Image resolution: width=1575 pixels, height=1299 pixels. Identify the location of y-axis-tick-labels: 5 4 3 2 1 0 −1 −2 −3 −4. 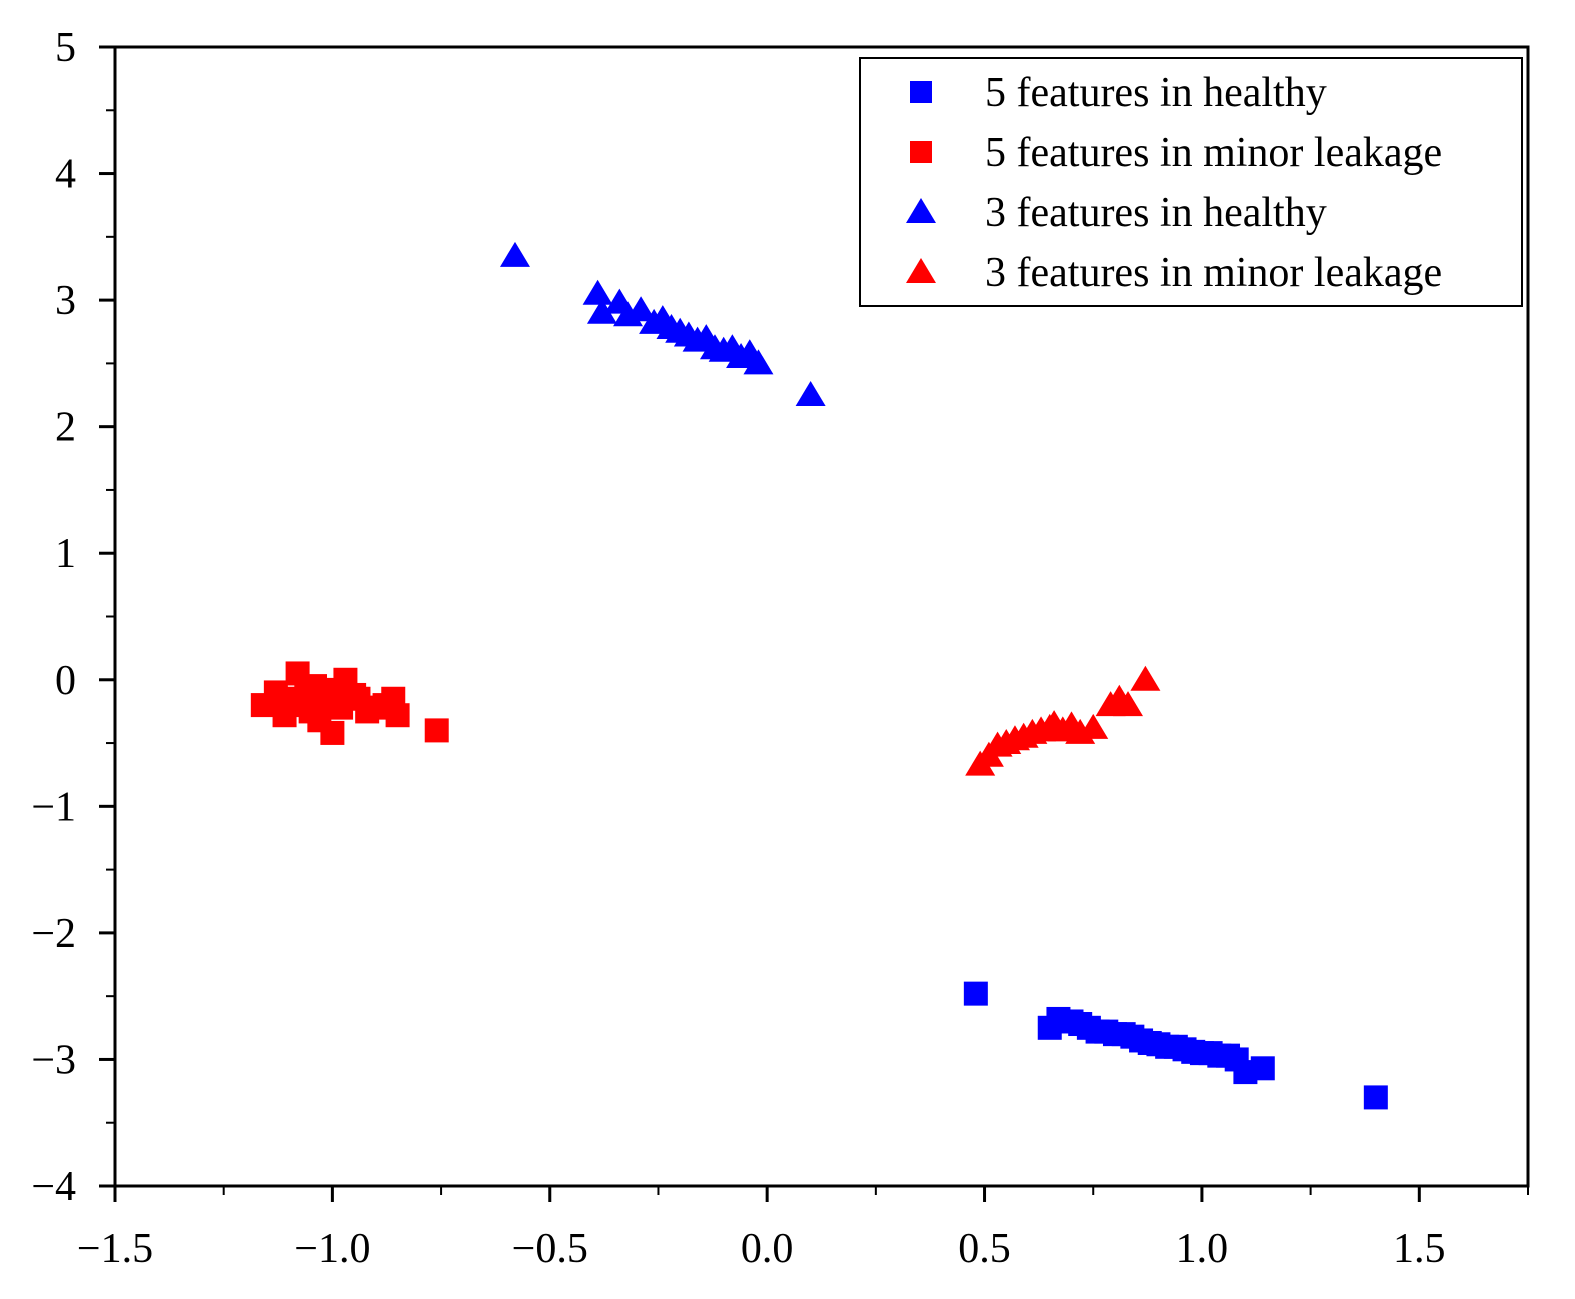
(53, 617).